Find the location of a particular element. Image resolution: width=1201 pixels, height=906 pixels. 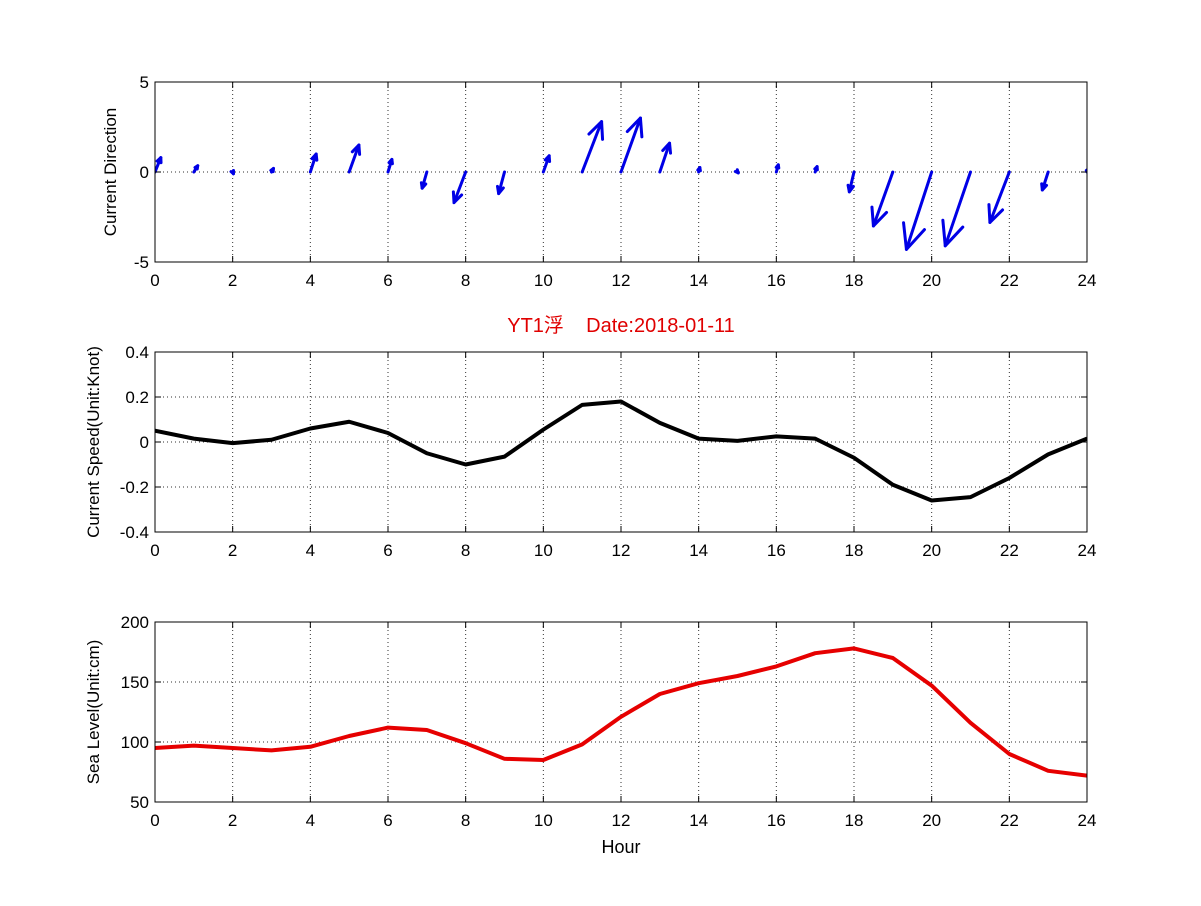

sea-level-xtick-label: 16 is located at coordinates (776, 820).